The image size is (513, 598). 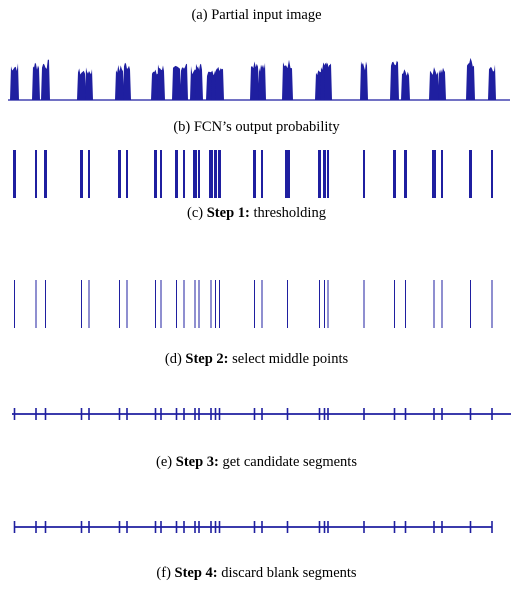 What do you see at coordinates (164, 462) in the screenshot?
I see `caption-e-label: (e)` at bounding box center [164, 462].